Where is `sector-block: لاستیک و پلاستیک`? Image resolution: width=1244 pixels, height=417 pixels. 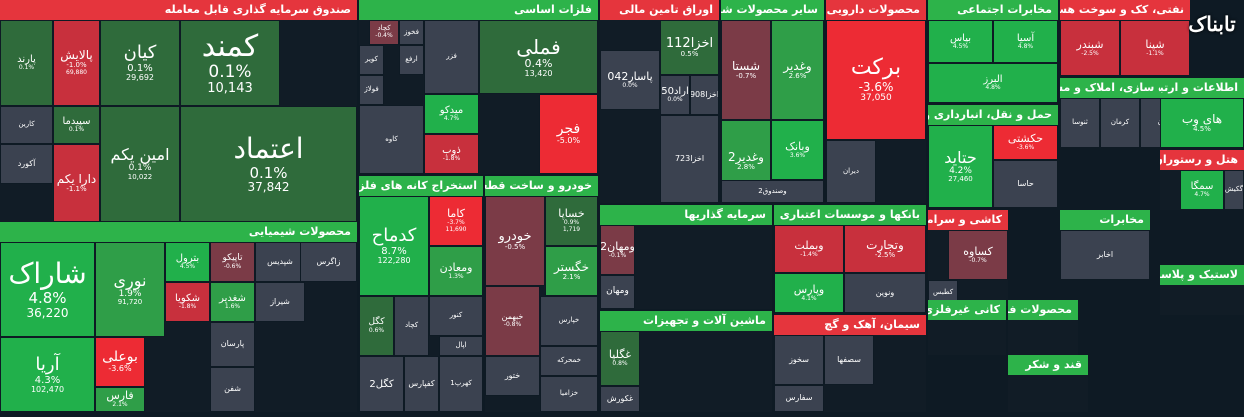
sector-block: لاستیک و پلاستیک is located at coordinates (1202, 290).